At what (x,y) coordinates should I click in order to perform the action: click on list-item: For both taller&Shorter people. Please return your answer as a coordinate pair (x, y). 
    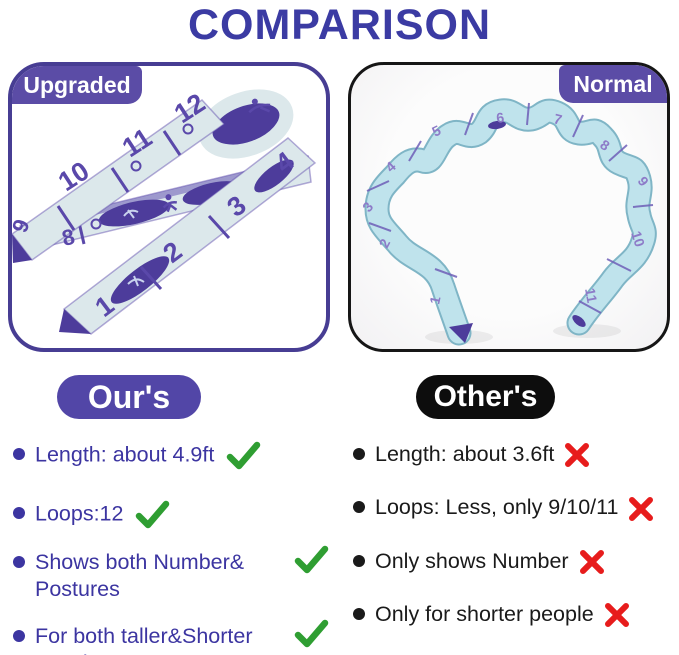
    Looking at the image, I should click on (170, 637).